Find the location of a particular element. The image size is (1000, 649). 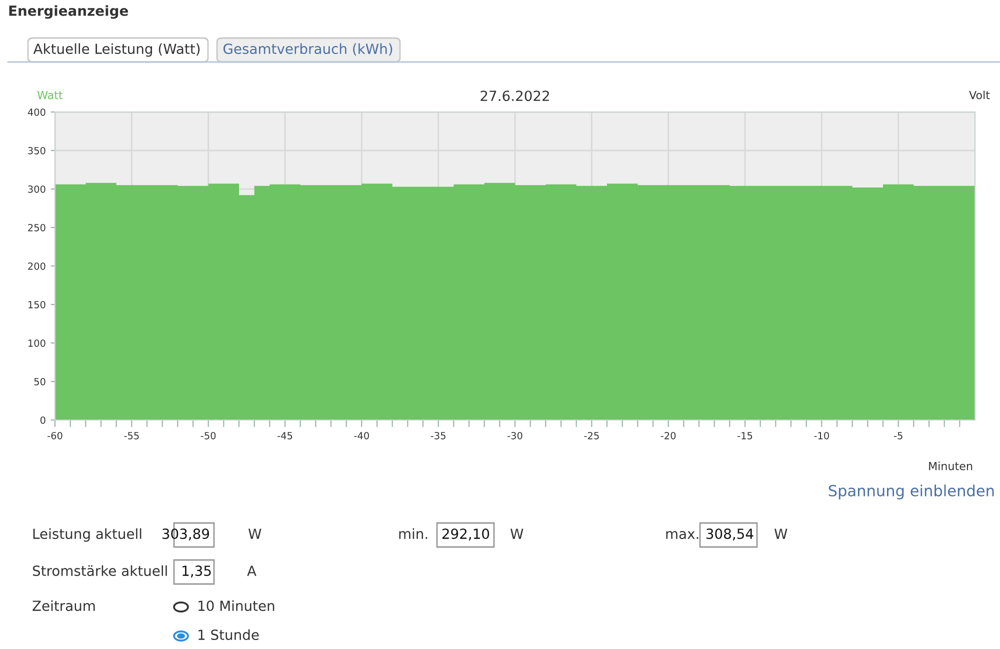

x-tick-label: -10 is located at coordinates (821, 436).